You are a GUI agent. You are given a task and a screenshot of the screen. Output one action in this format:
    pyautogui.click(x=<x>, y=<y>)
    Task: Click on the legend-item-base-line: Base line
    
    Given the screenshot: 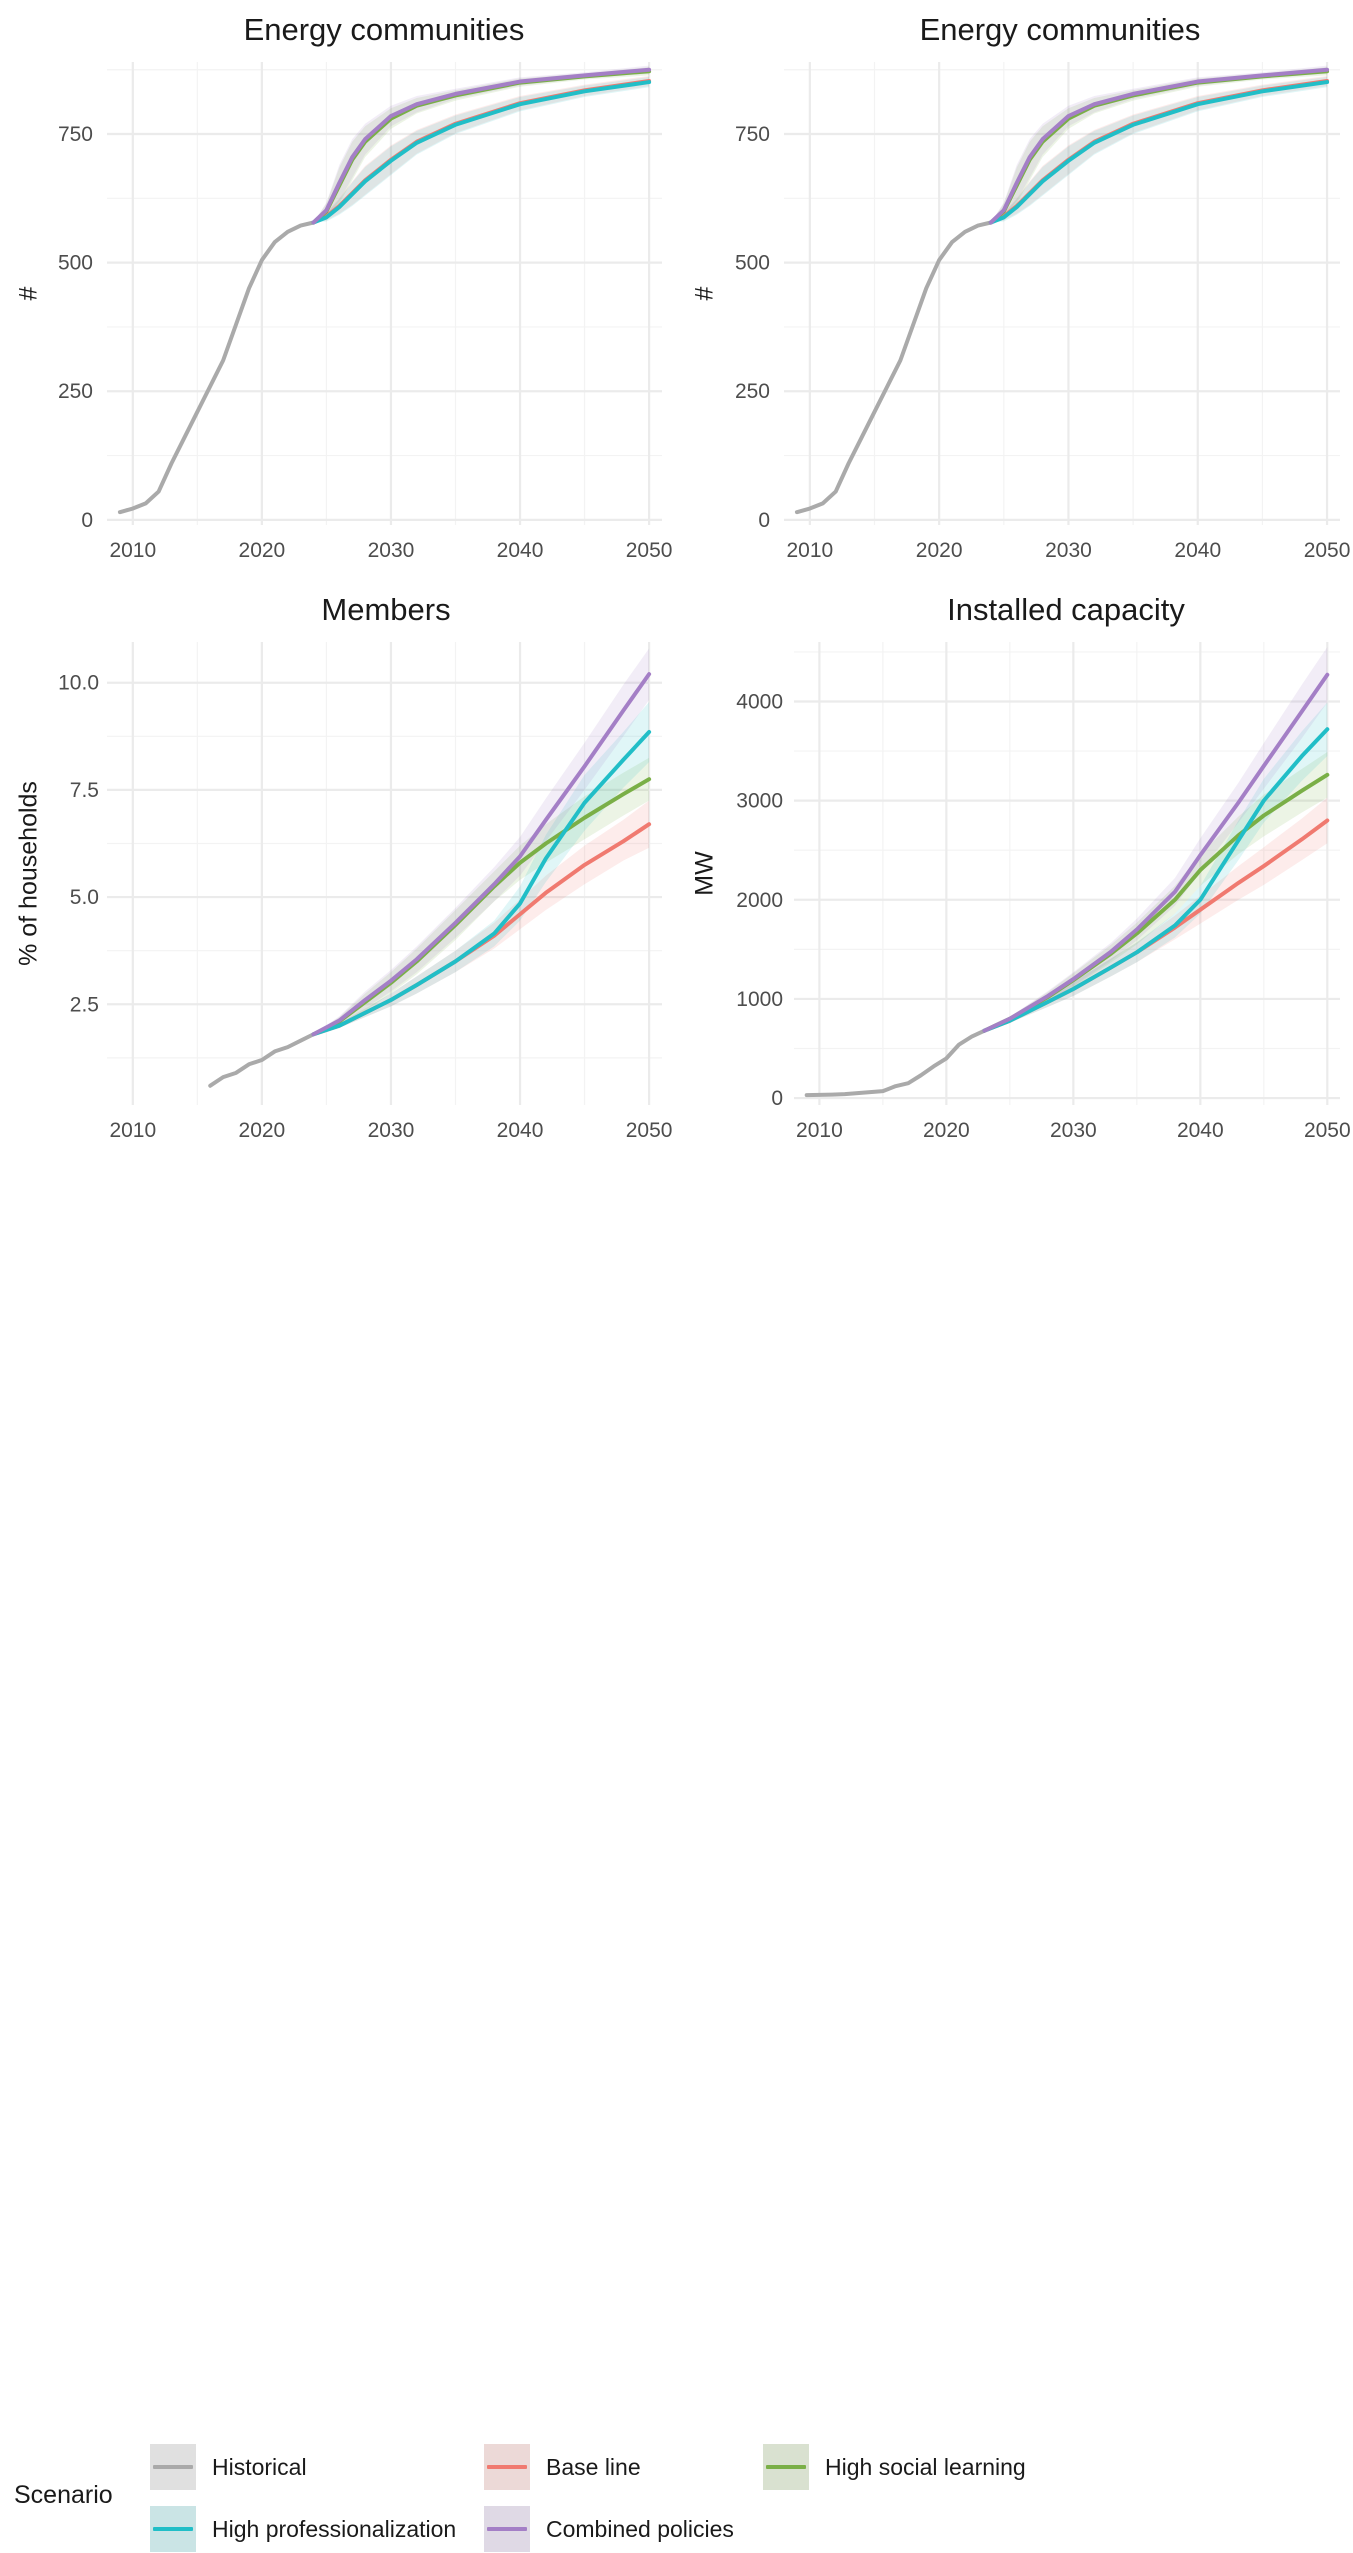 What is the action you would take?
    pyautogui.click(x=562, y=2467)
    